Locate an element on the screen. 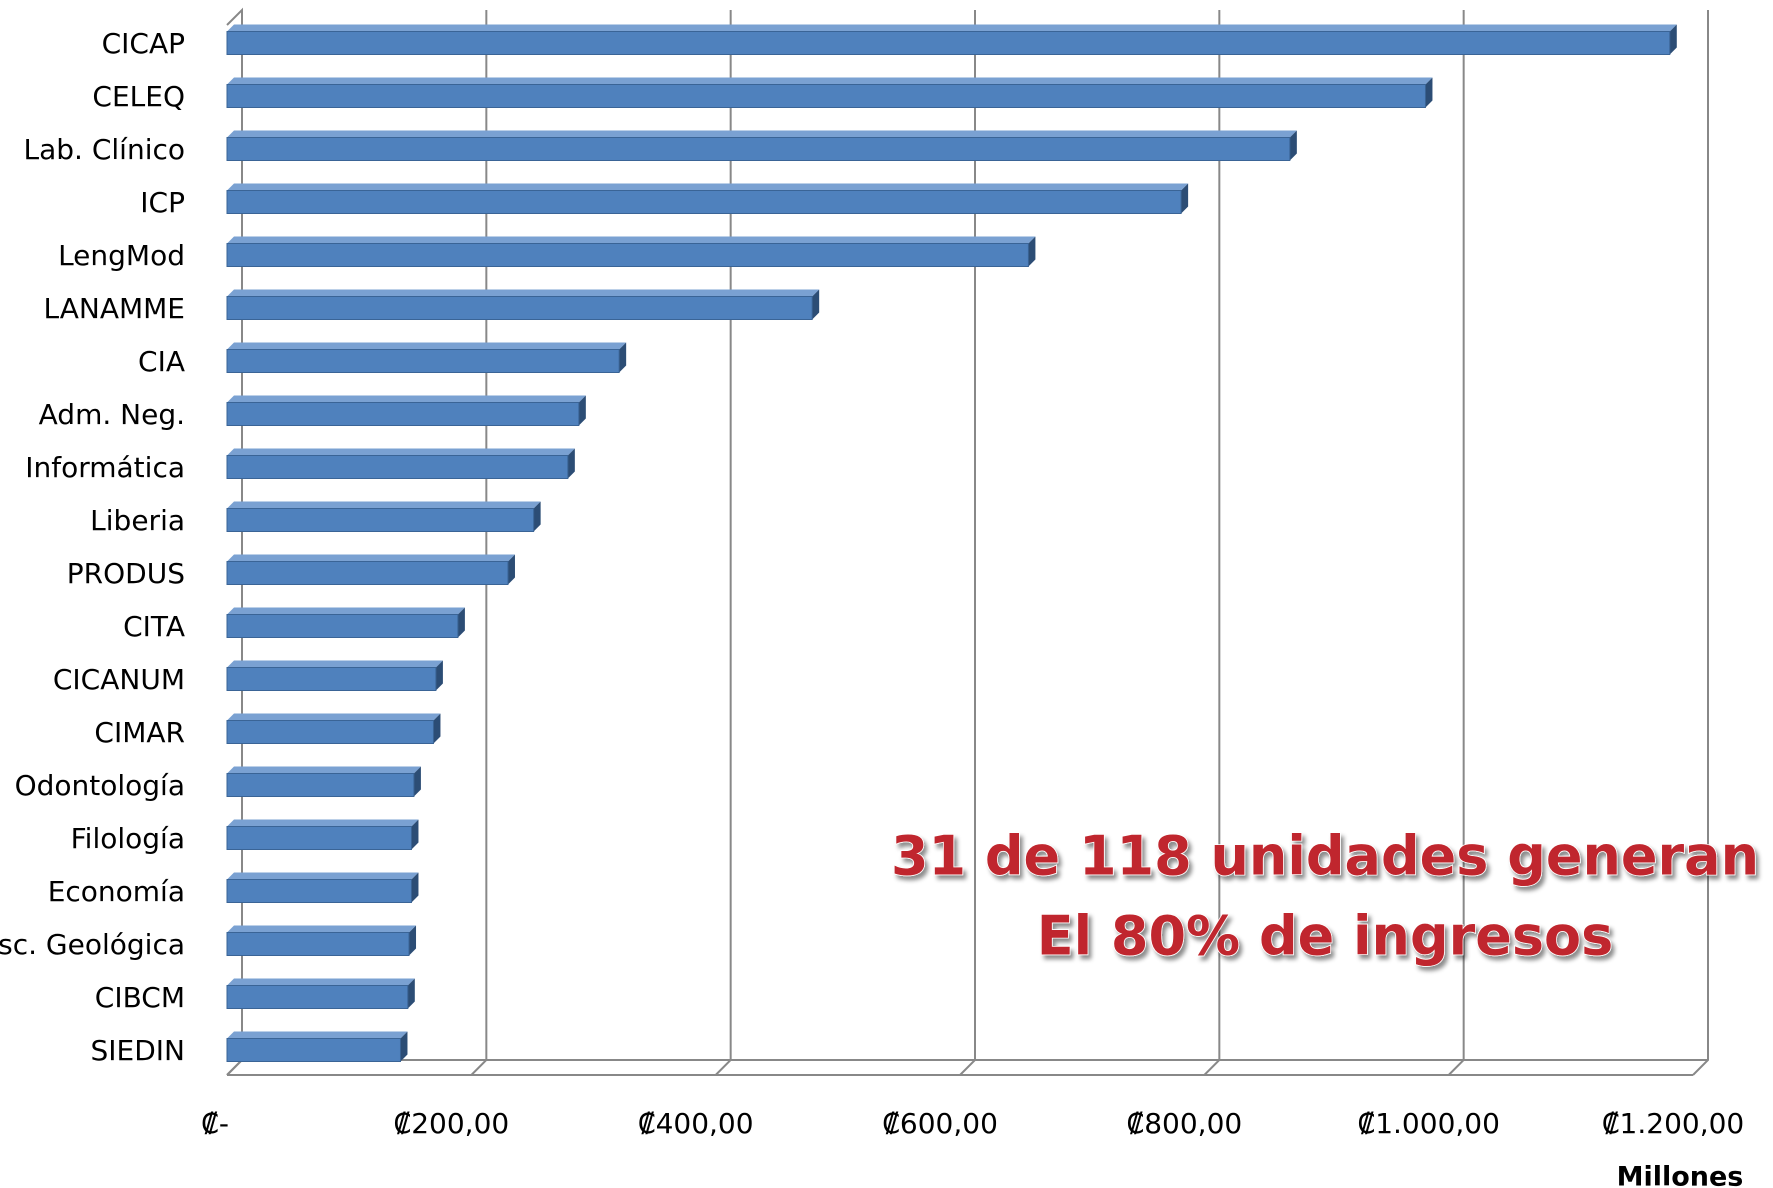  y-tick-label: LengMod is located at coordinates (121, 255).